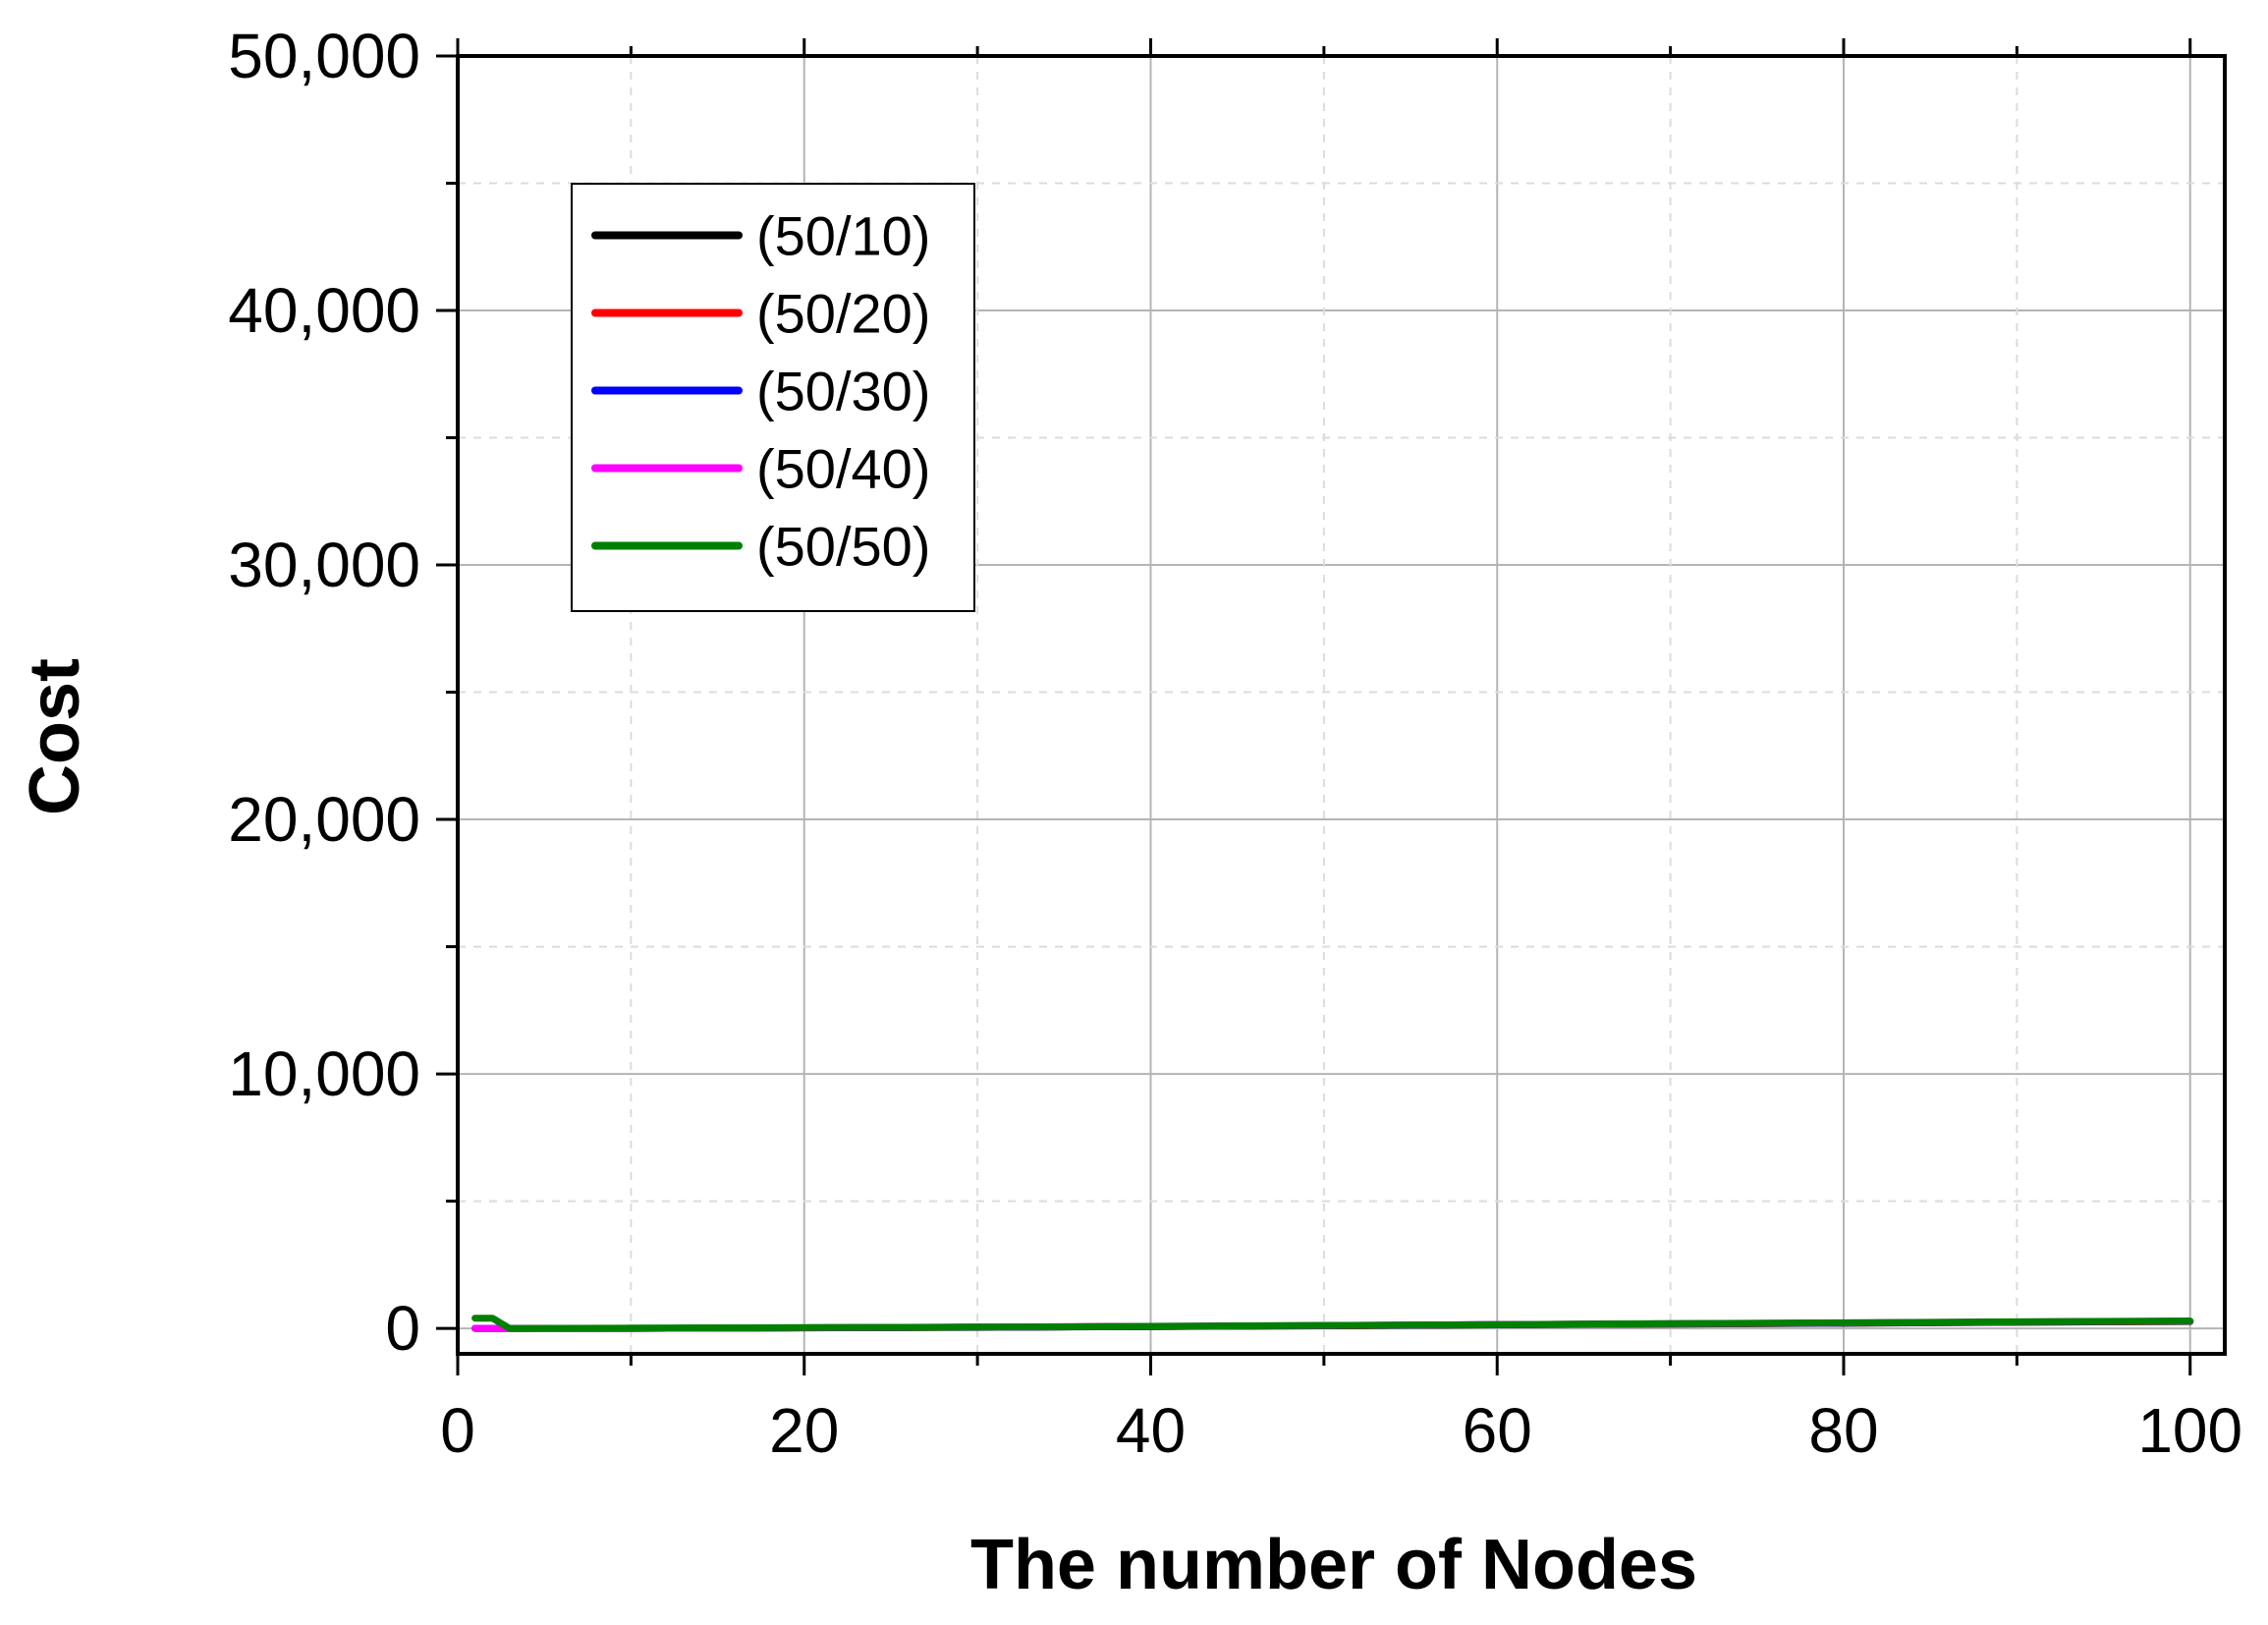 This screenshot has height=1625, width=2268. Describe the element at coordinates (55, 736) in the screenshot. I see `y-axis-title: Cost` at that location.